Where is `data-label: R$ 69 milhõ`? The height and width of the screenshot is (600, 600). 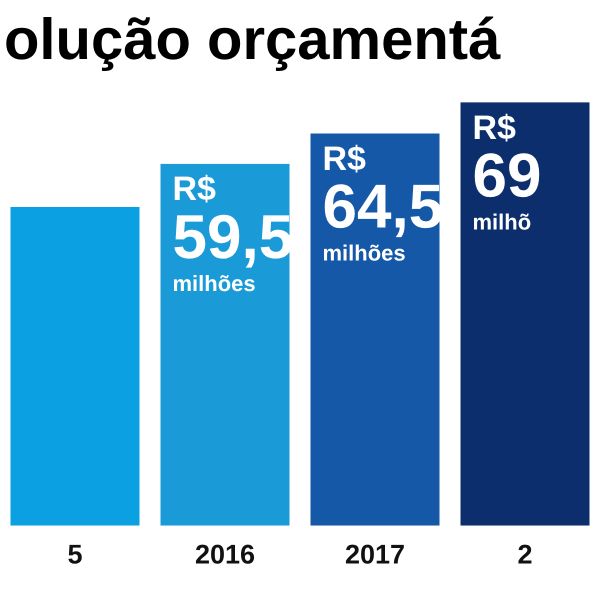
data-label: R$ 69 milhõ is located at coordinates (507, 171).